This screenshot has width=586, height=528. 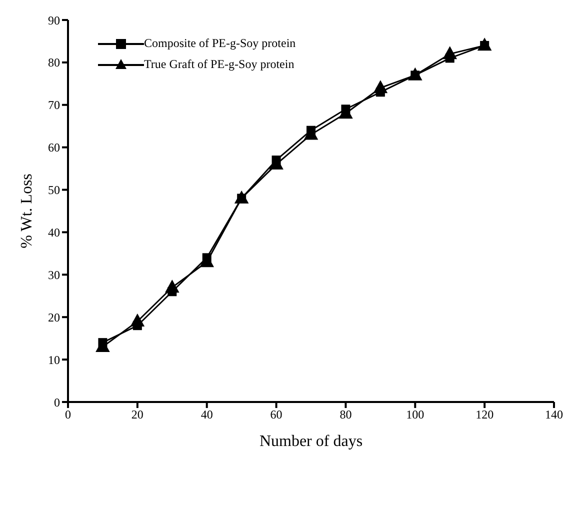 What do you see at coordinates (54, 317) in the screenshot?
I see `y-tick-label: 20` at bounding box center [54, 317].